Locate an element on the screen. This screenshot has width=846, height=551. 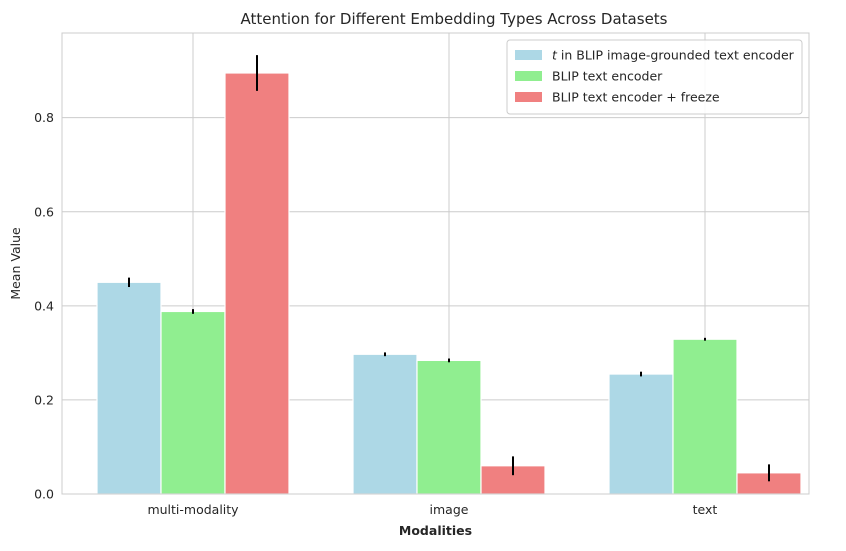
legend-entry-label: BLIP text encoder is located at coordinates (607, 76).